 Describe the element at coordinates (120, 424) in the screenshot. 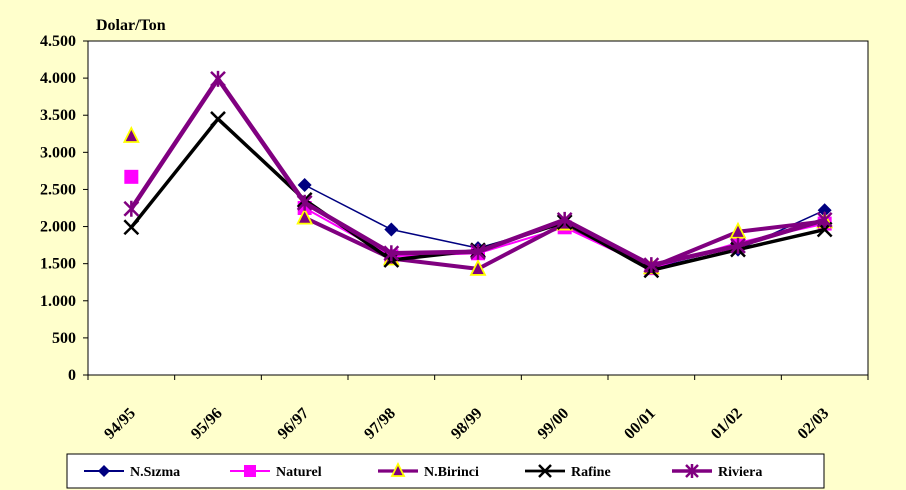

I see `x-tick-label: 94/95` at that location.